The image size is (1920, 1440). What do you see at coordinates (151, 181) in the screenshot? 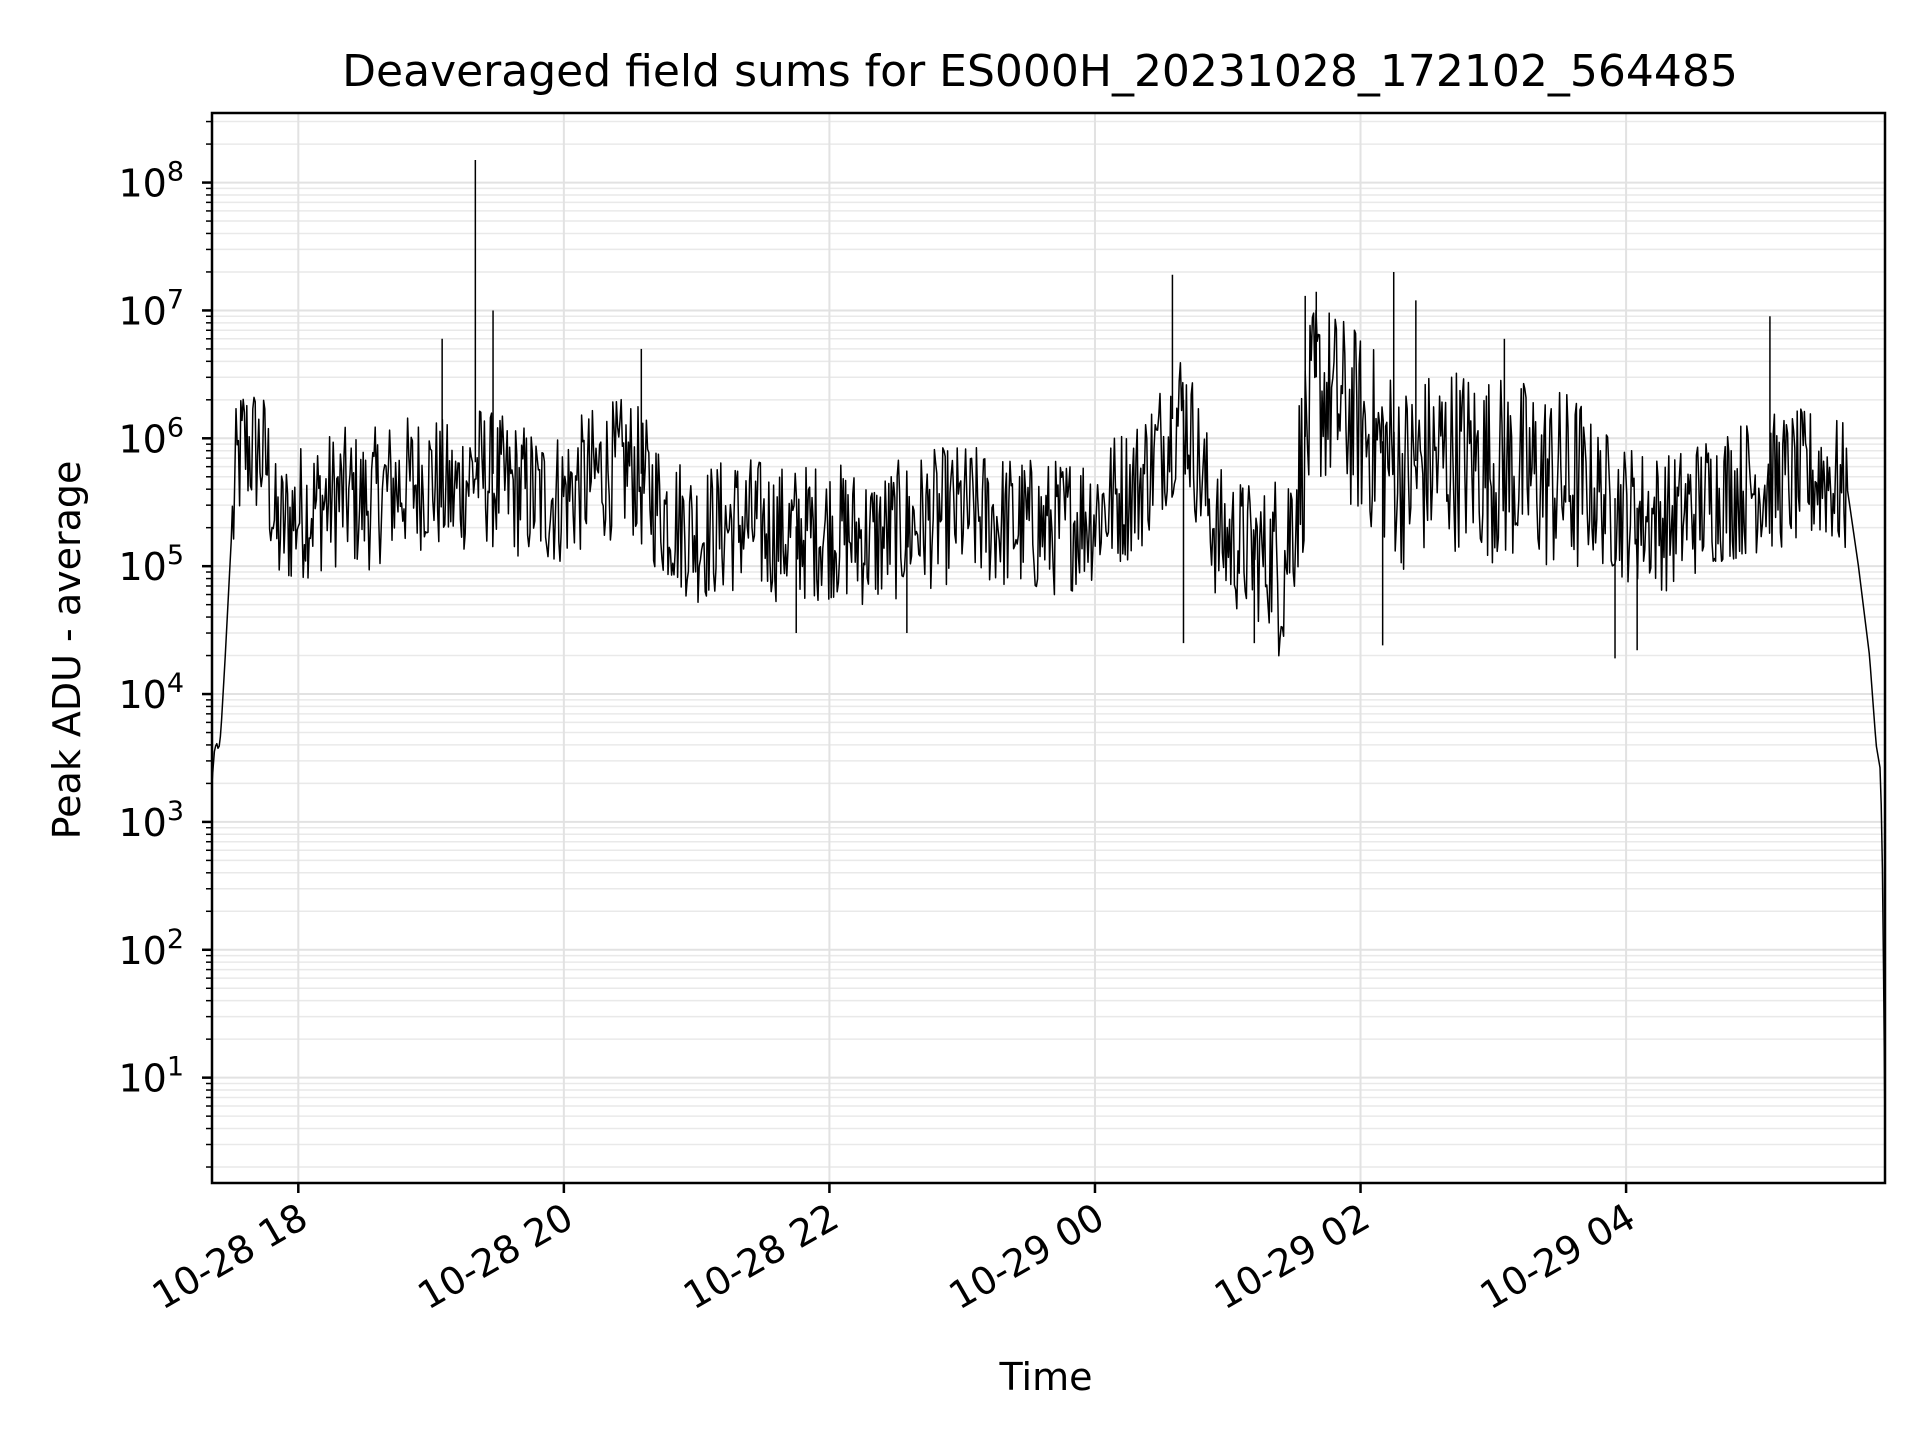
I see `y-tick-label: 108` at bounding box center [151, 181].